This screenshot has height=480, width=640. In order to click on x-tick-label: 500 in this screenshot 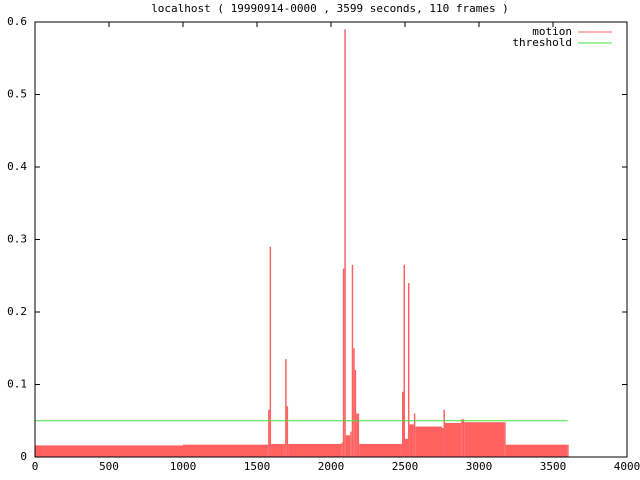, I will do `click(109, 466)`.